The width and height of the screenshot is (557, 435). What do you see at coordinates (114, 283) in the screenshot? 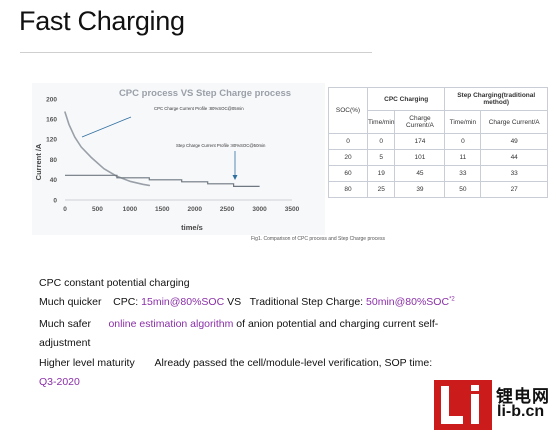
I see `bullet-cpc-charging: CPC constant potential charging` at bounding box center [114, 283].